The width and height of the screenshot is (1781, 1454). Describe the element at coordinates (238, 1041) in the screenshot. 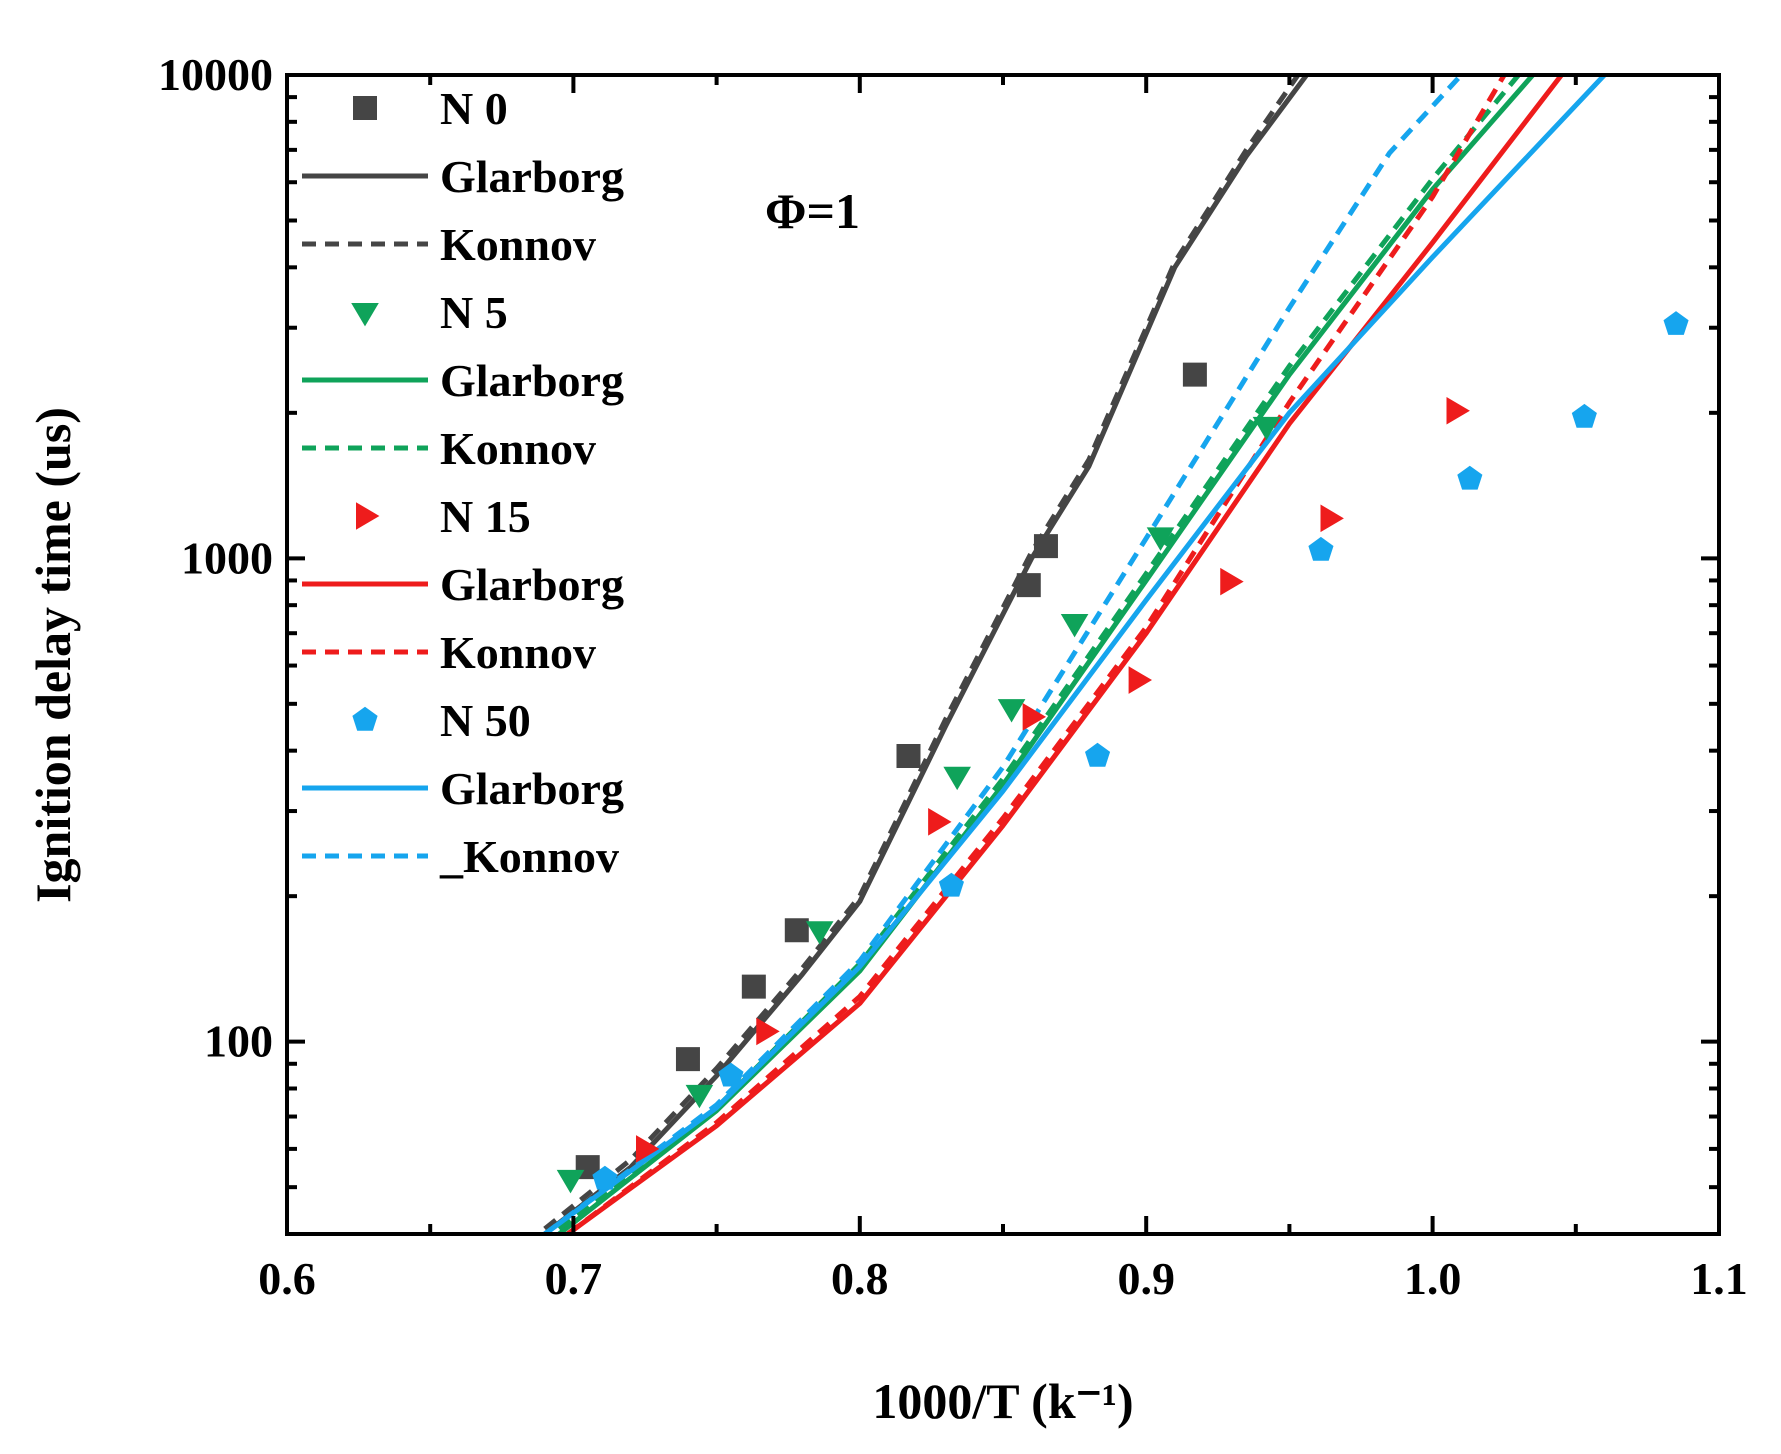

I see `y-tick-label: 100` at that location.